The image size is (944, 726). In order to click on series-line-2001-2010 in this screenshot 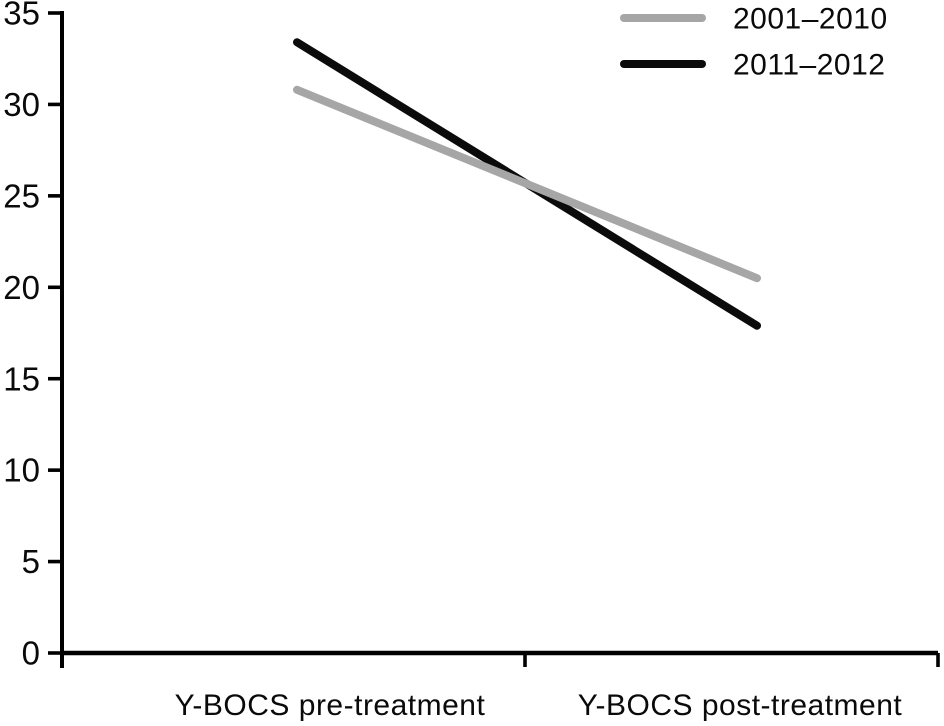, I will do `click(527, 184)`.